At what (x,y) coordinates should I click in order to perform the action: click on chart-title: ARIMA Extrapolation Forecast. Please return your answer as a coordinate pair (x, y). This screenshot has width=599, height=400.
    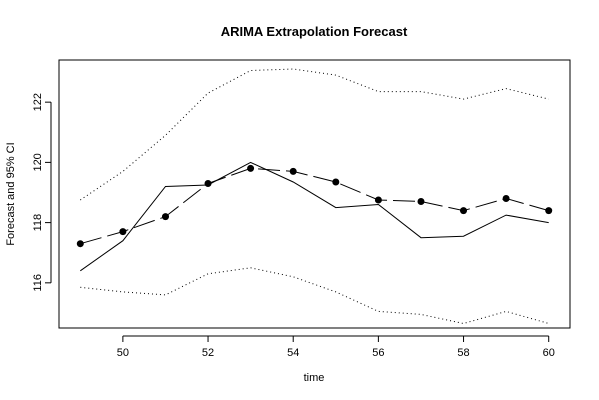
    Looking at the image, I should click on (314, 31).